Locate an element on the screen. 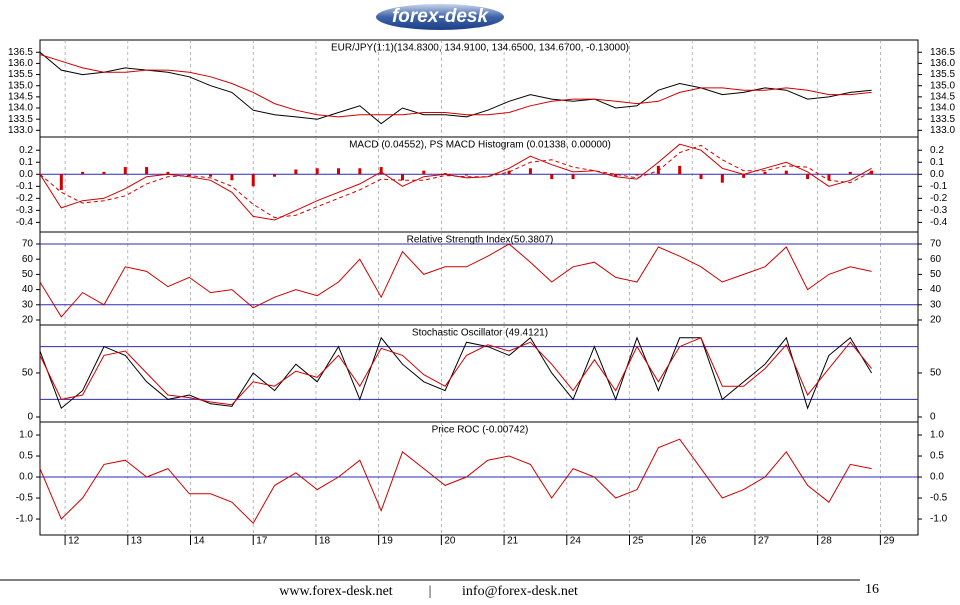 The height and width of the screenshot is (605, 960). x-tick-label: 18 is located at coordinates (325, 541).